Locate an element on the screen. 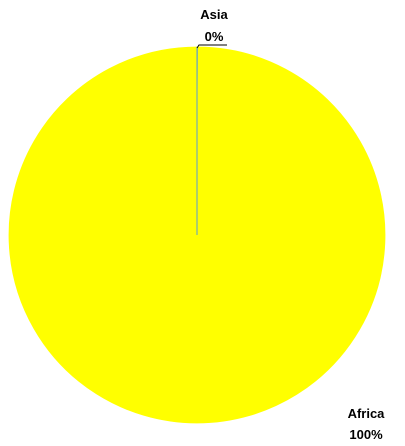 The image size is (405, 446). leader-lines is located at coordinates (211, 46).